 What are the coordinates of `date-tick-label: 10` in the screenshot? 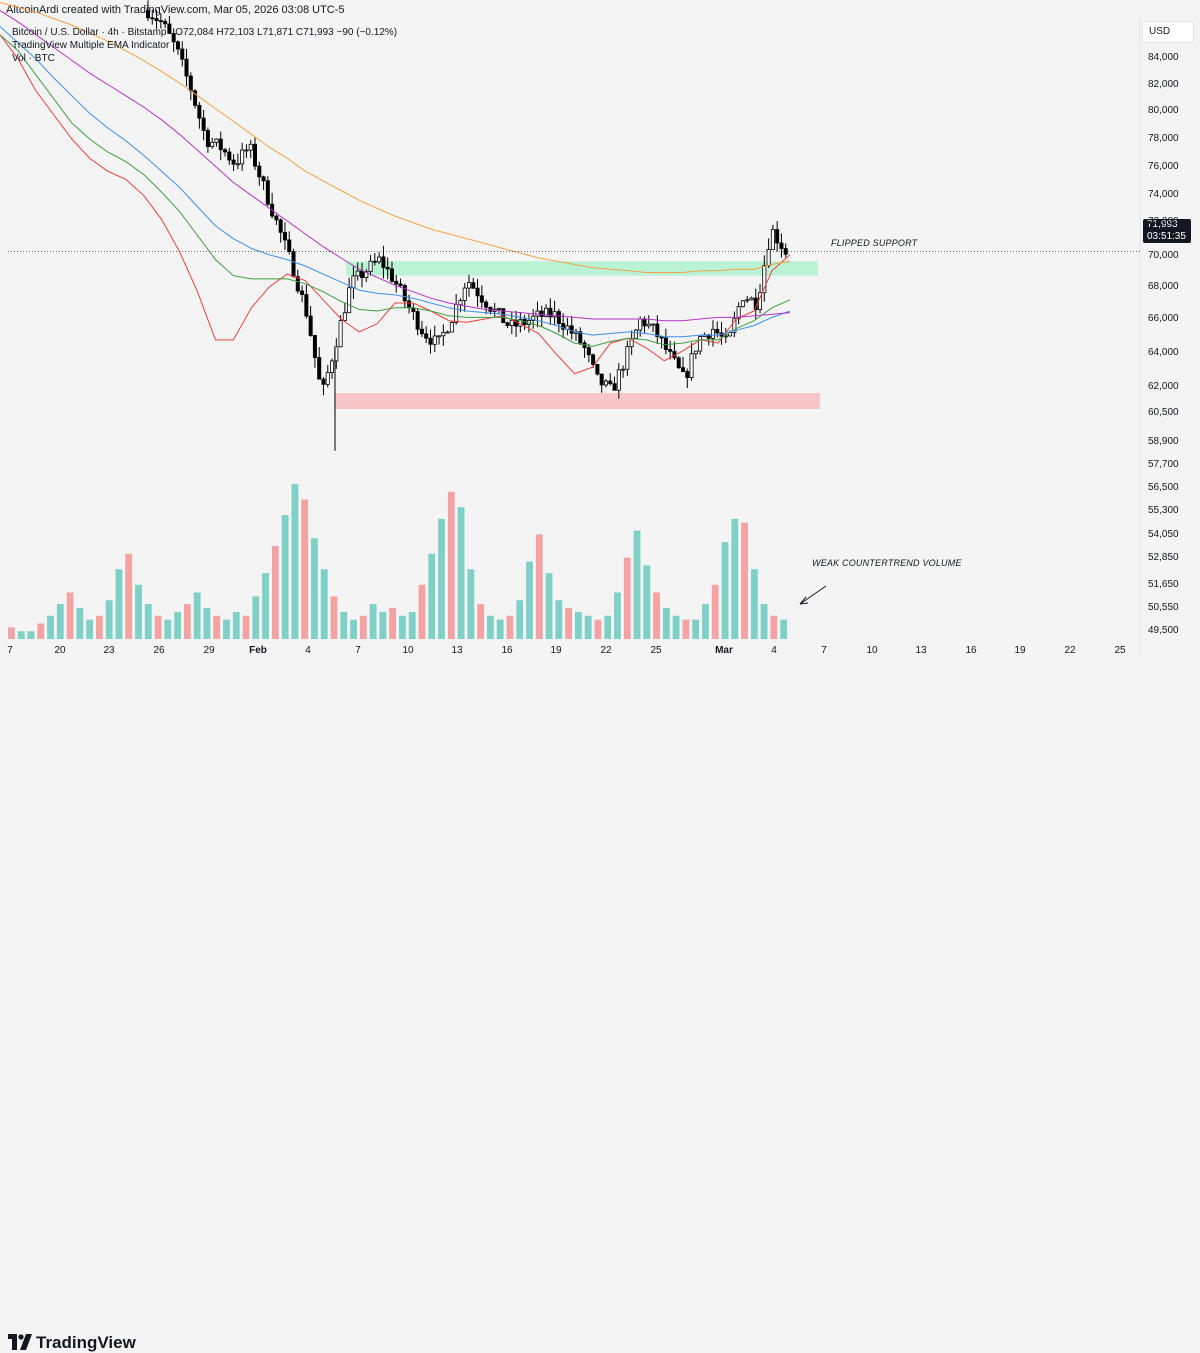 It's located at (408, 650).